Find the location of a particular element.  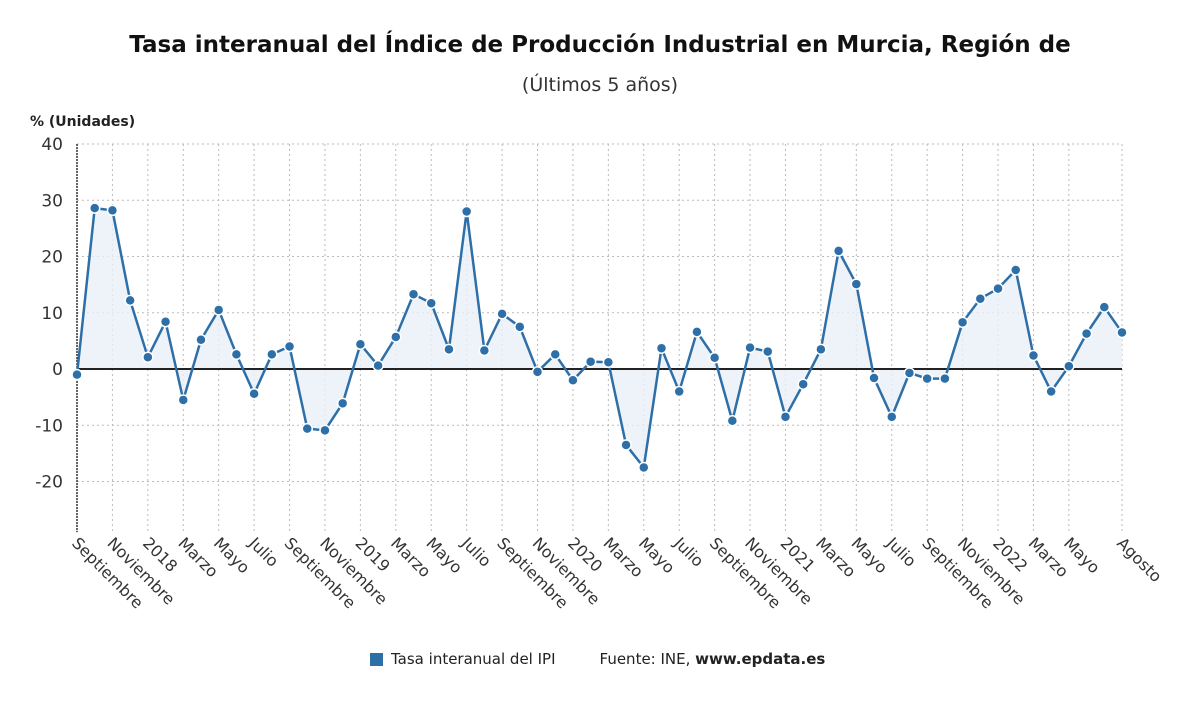

chart-subtitle: (Últimos 5 años) is located at coordinates (600, 85).